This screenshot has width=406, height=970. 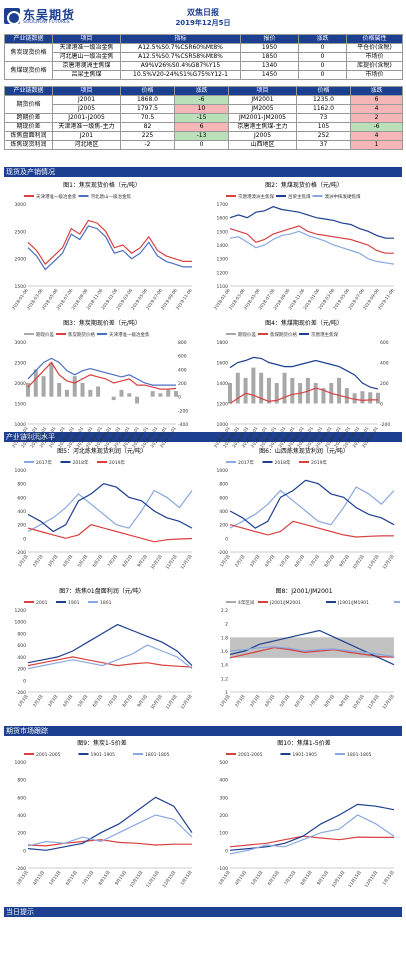 What do you see at coordinates (319, 462) in the screenshot?
I see `legend-entry: 2019年` at bounding box center [319, 462].